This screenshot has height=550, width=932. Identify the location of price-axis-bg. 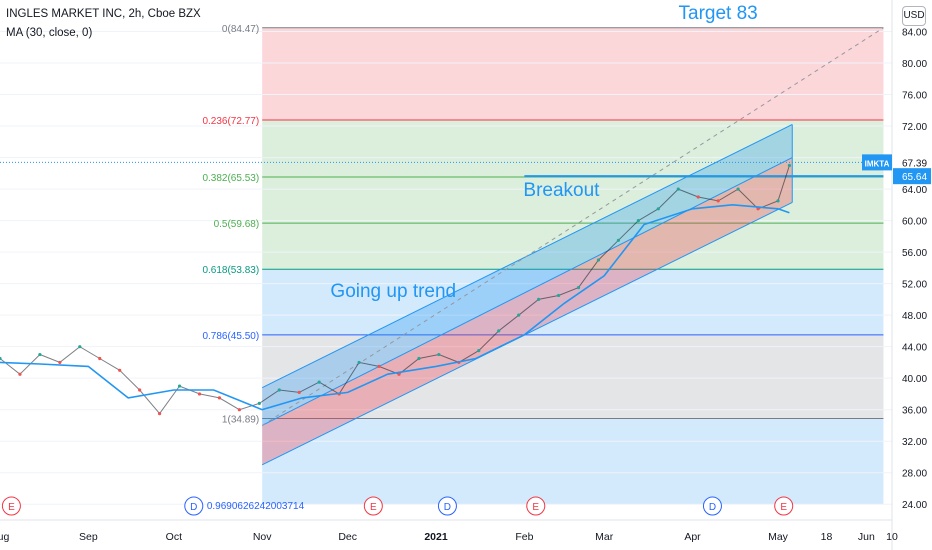
(912, 275).